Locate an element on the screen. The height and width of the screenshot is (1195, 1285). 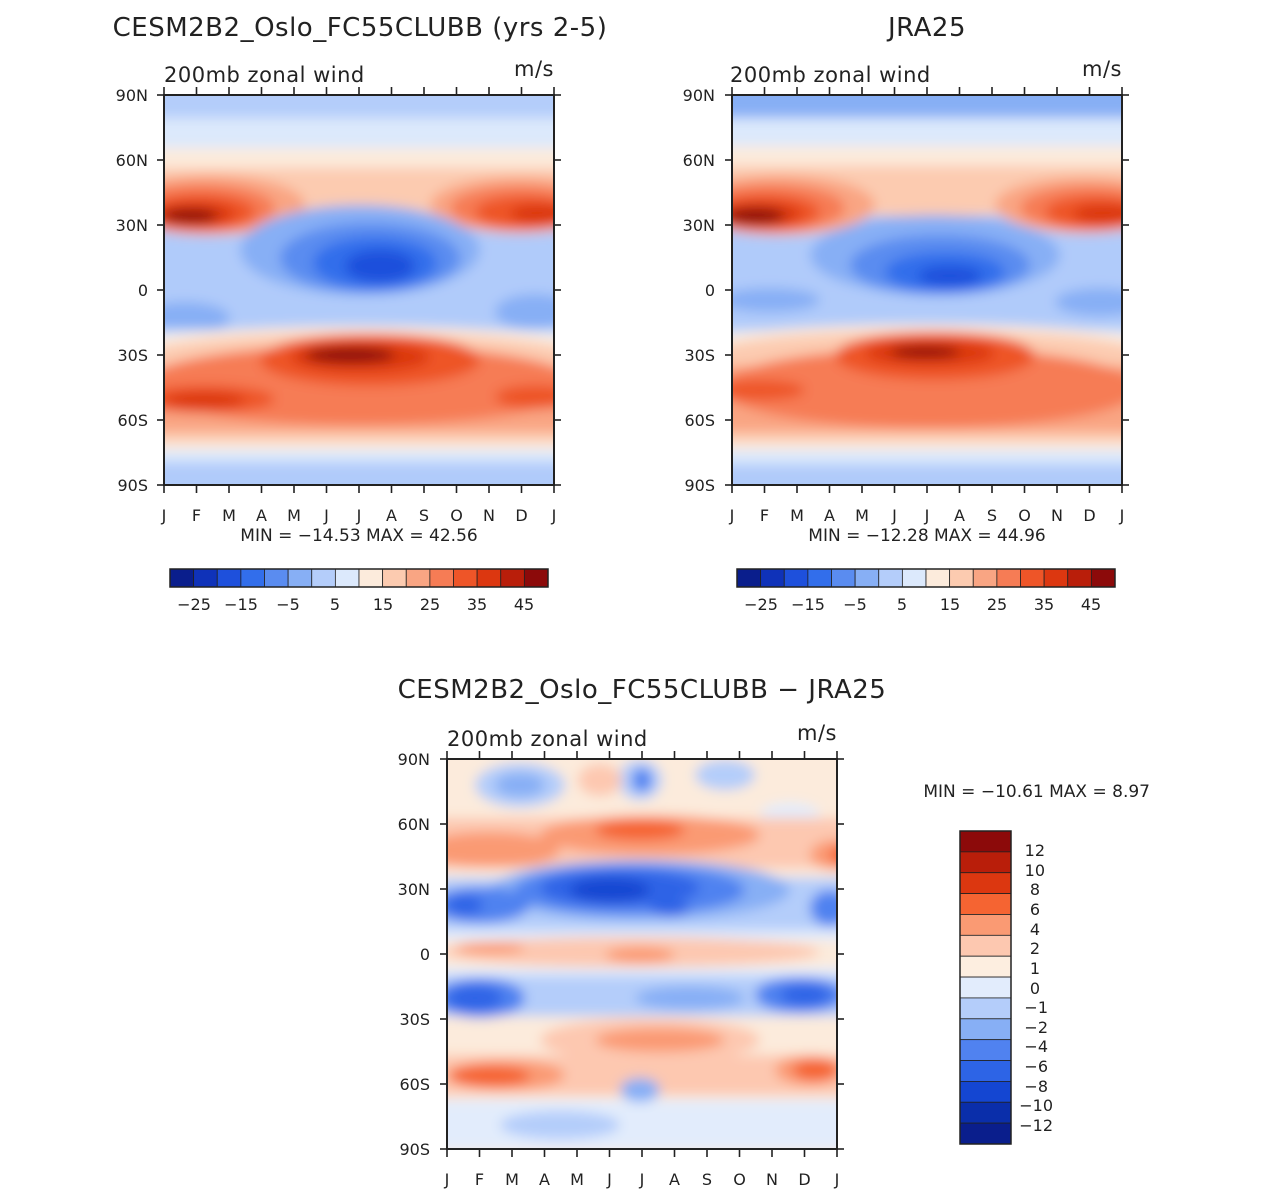
colorbar-label: −8 is located at coordinates (1036, 1086).